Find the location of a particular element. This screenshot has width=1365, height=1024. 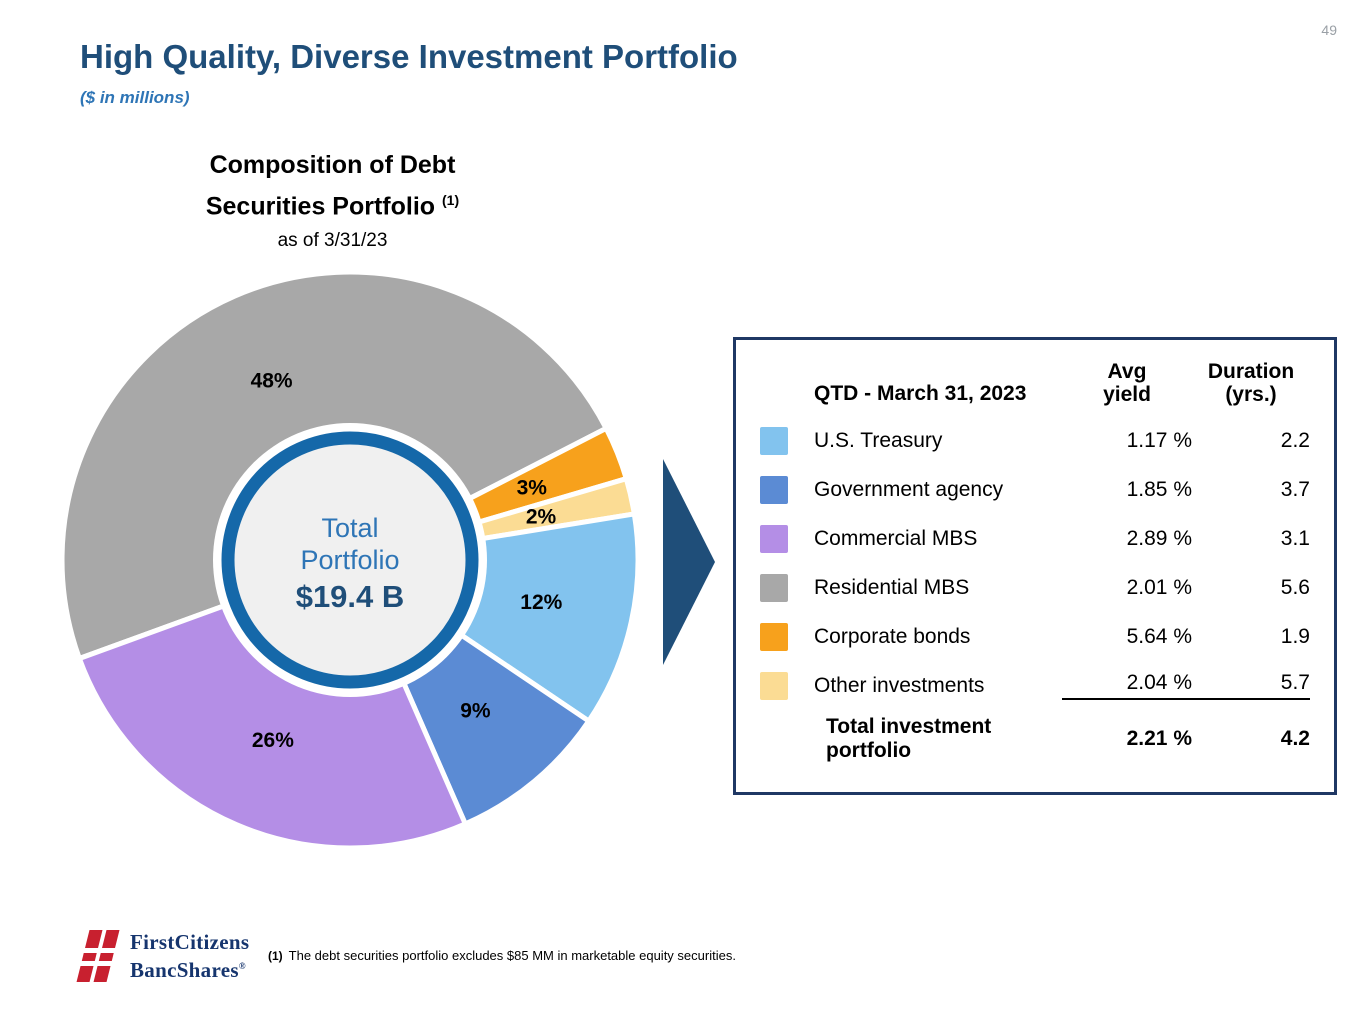

avg-yield-value: 2.04 % is located at coordinates (1127, 685).